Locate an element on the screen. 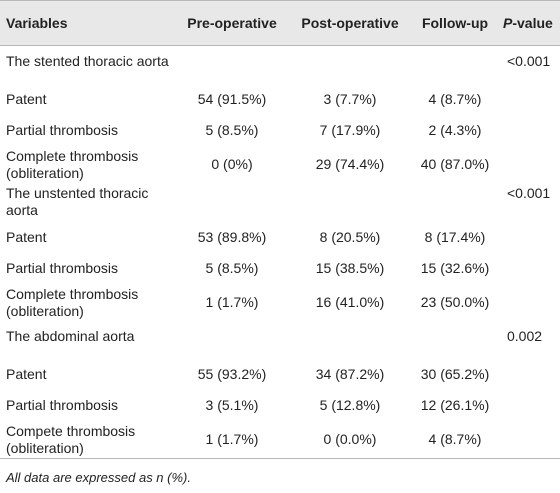 The height and width of the screenshot is (493, 560). table-row: Patent 53 (89.8%) 8 (20.5%) 8 (17.4%) is located at coordinates (280, 237).